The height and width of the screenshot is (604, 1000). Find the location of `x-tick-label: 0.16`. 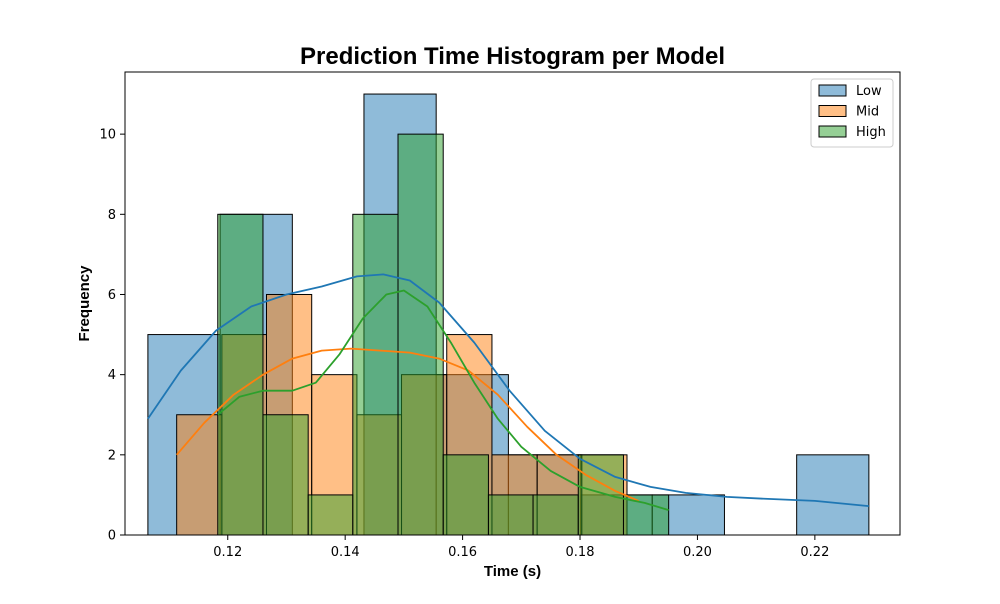

x-tick-label: 0.16 is located at coordinates (462, 552).